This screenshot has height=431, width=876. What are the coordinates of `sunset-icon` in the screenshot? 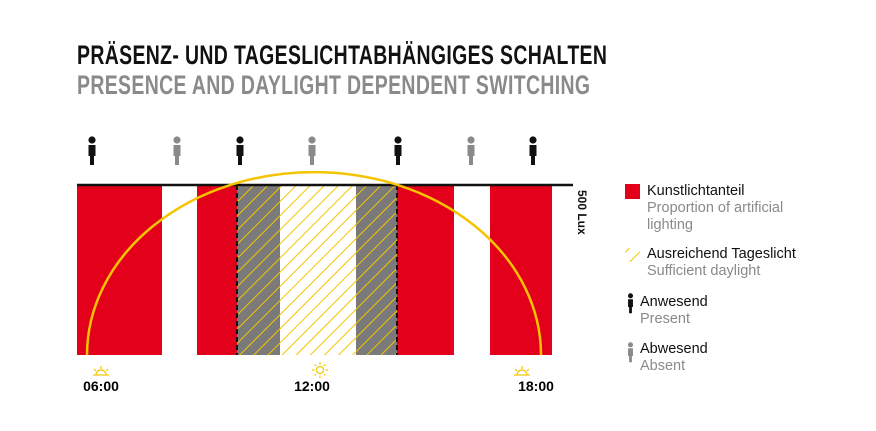 It's located at (522, 371).